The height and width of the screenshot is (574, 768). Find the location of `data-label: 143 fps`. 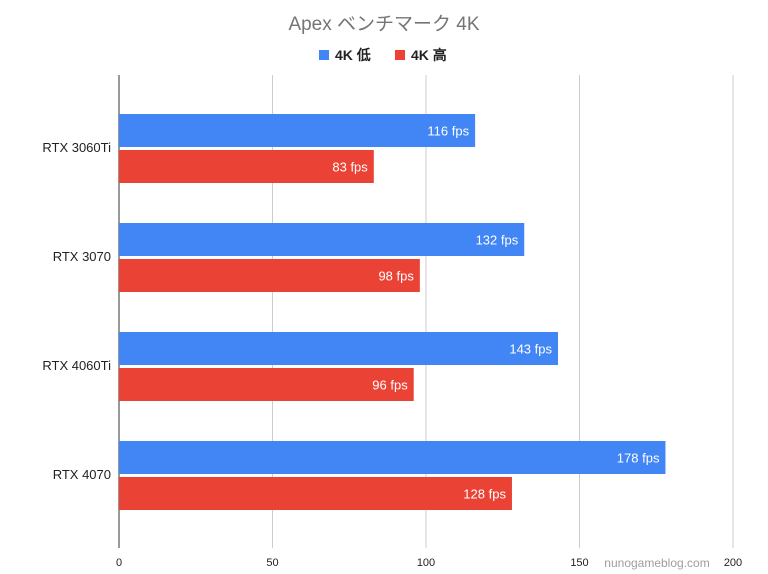

data-label: 143 fps is located at coordinates (530, 349).